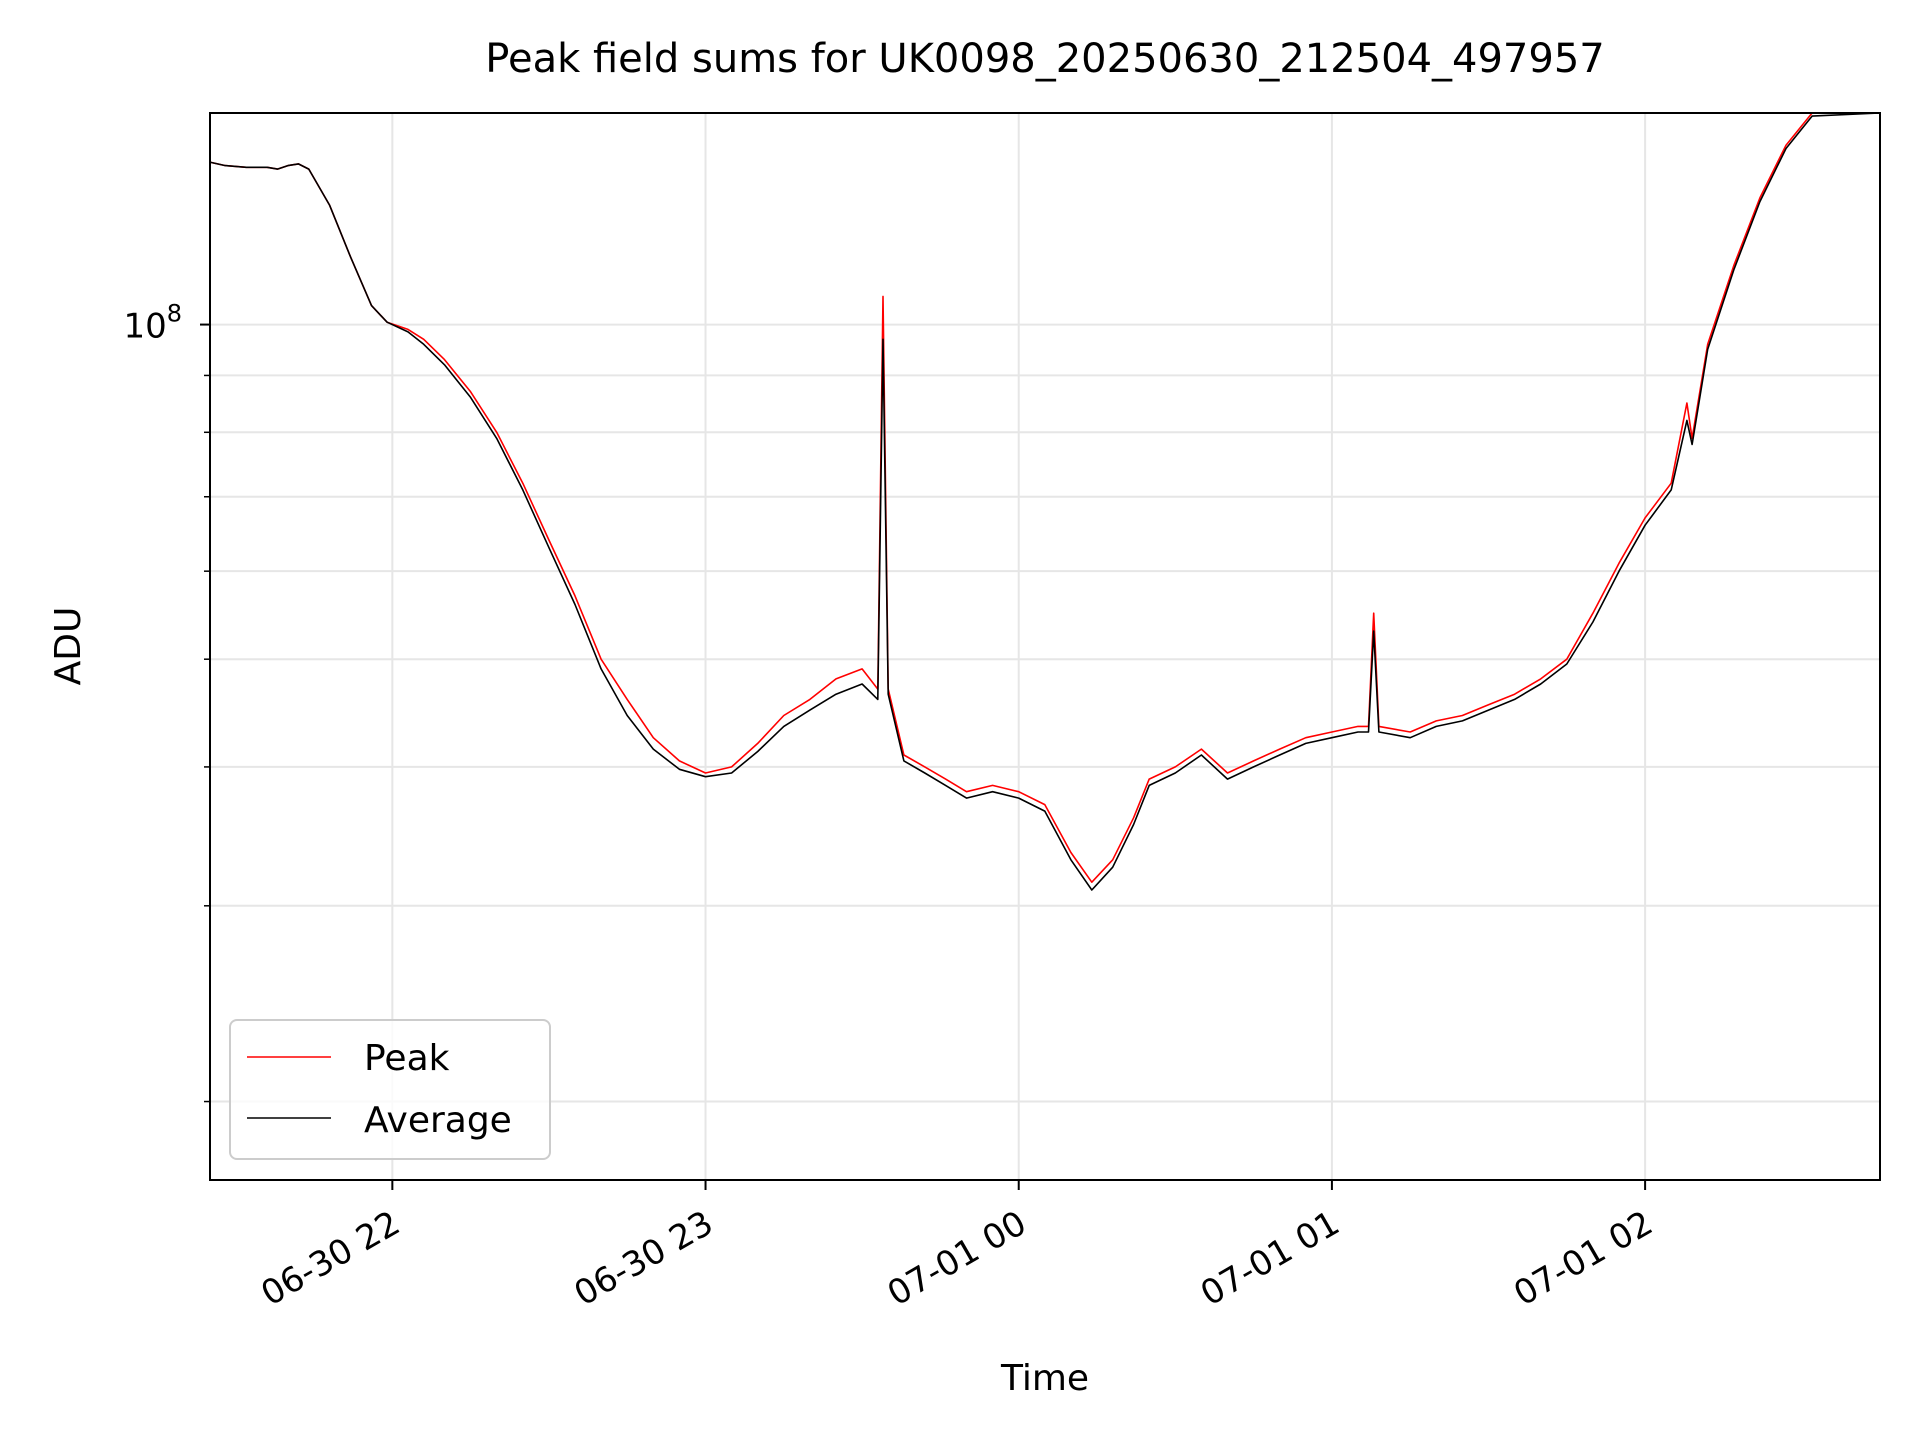 The image size is (1920, 1440). What do you see at coordinates (68, 646) in the screenshot?
I see `y-axis-label: ADU` at bounding box center [68, 646].